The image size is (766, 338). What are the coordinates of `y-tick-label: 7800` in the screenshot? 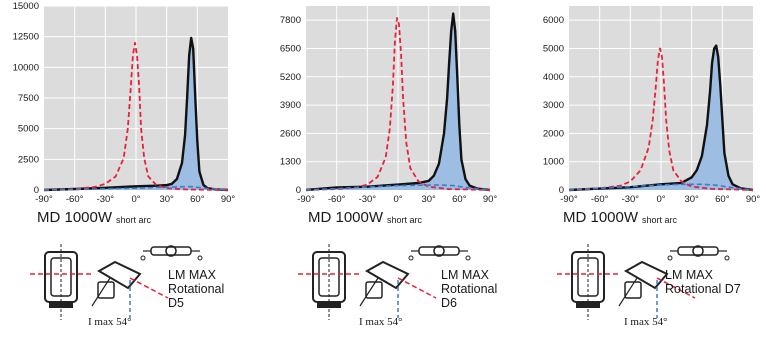 It's located at (290, 20).